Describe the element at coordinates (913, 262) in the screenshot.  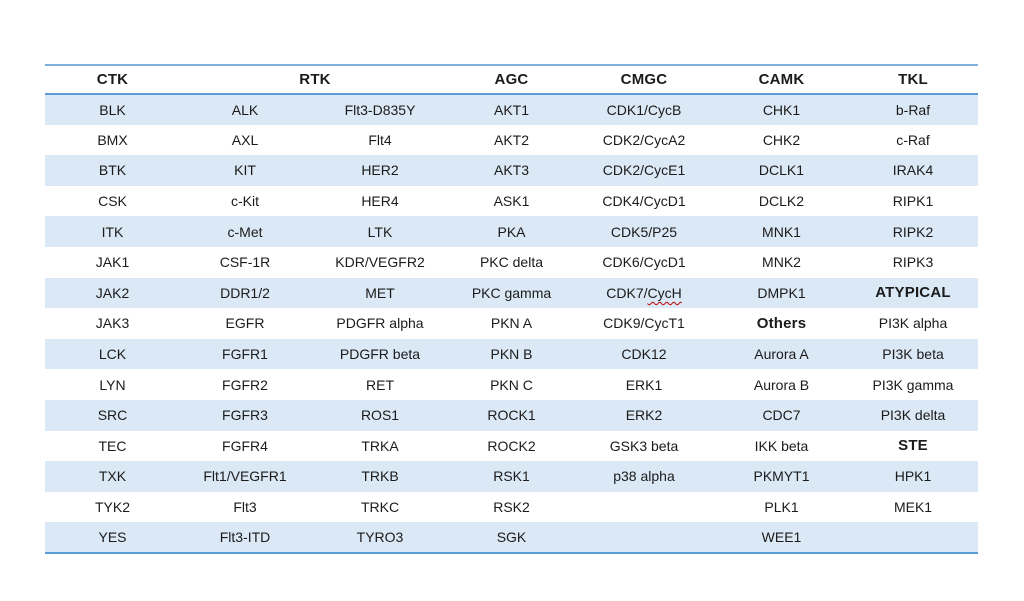
I see `cell: RIPK3` at that location.